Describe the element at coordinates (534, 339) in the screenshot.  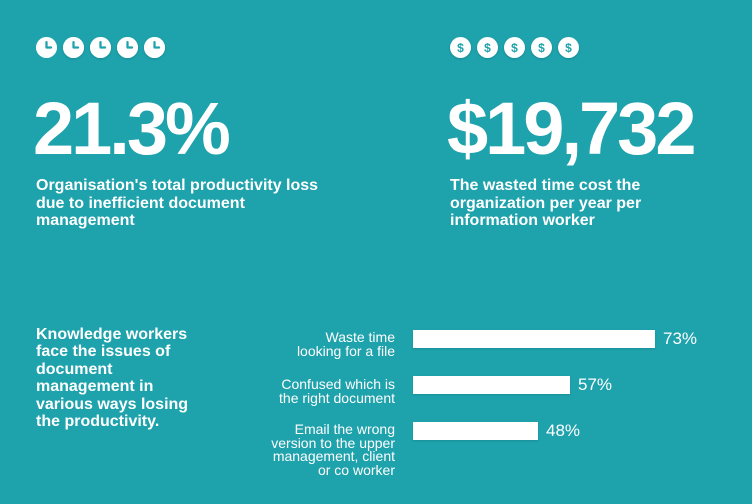
I see `bar-waste-time` at that location.